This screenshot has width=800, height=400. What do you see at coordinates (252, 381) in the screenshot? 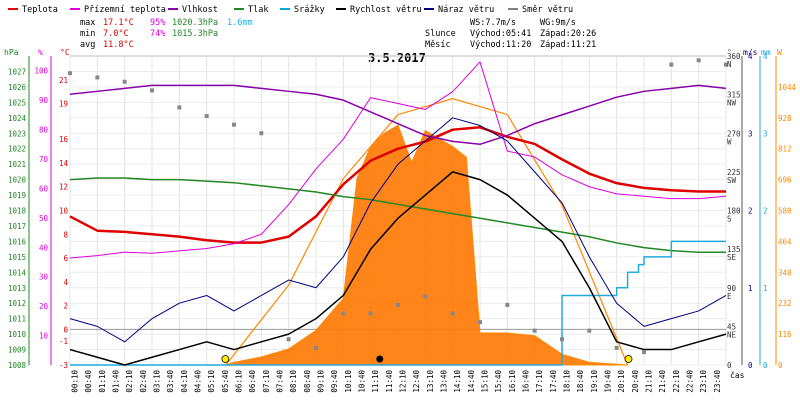
I see `x-tick-label: 06:40` at bounding box center [252, 381].